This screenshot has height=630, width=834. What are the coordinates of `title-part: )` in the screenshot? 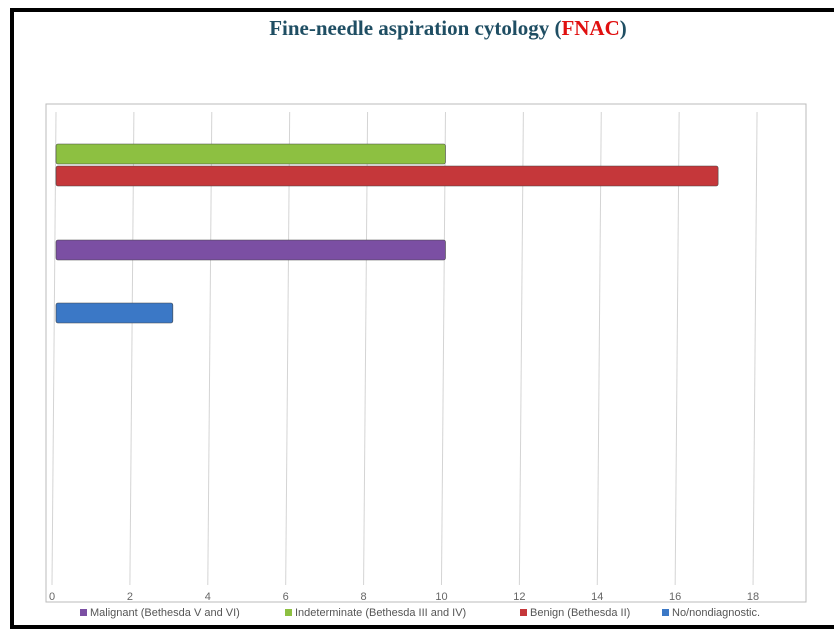 It's located at (623, 28).